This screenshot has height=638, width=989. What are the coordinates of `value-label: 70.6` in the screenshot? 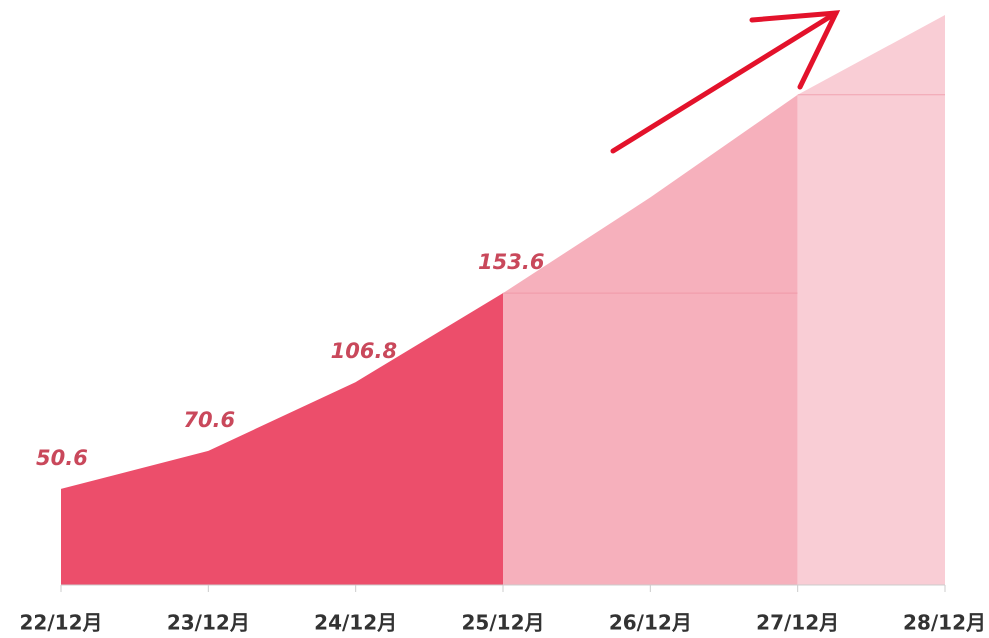 It's located at (209, 420).